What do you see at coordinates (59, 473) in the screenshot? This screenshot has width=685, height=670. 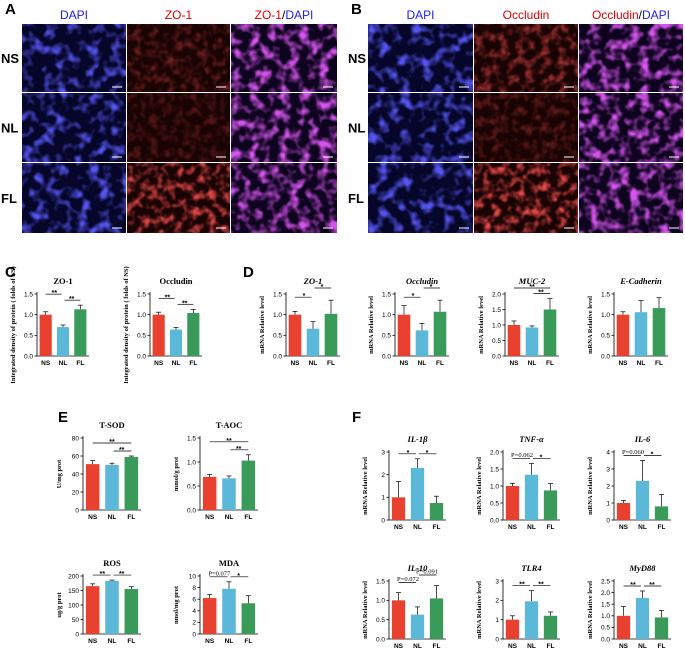 I see `y-axis-label: U/mg prot` at bounding box center [59, 473].